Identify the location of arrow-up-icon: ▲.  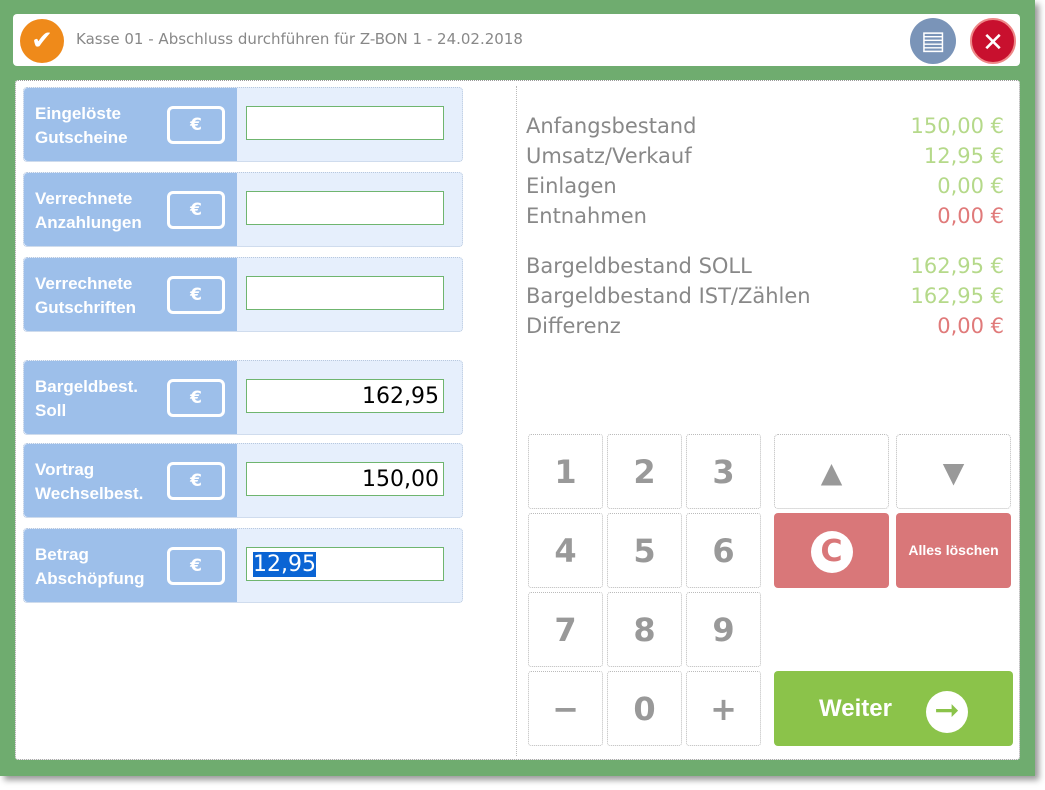
(831, 472).